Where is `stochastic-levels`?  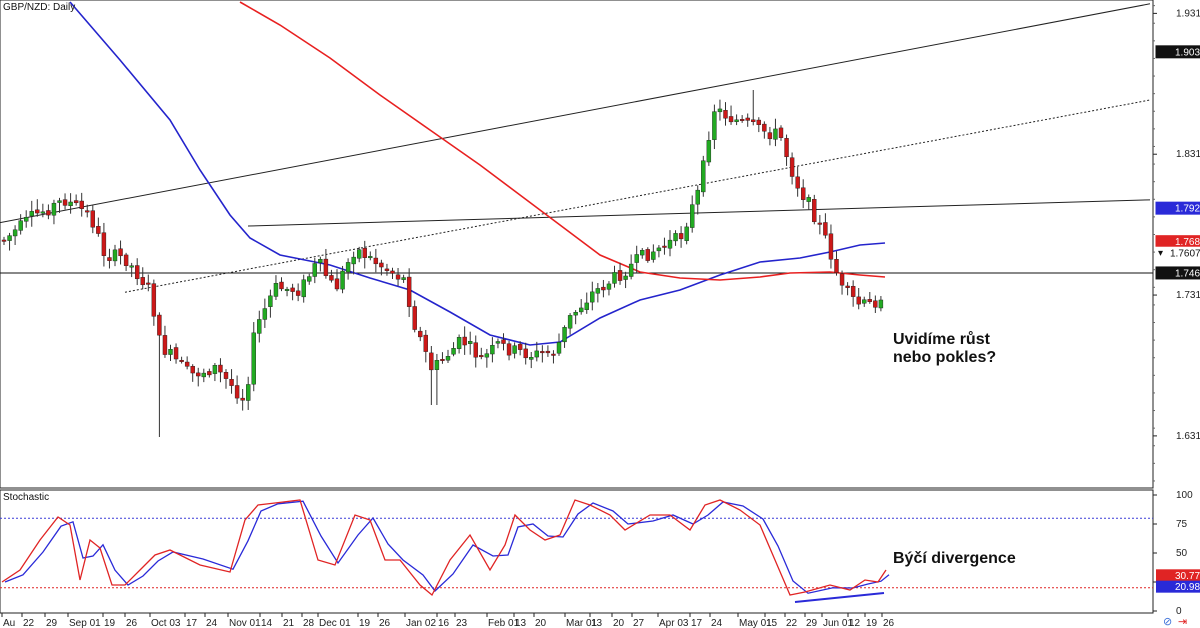
stochastic-levels is located at coordinates (576, 553).